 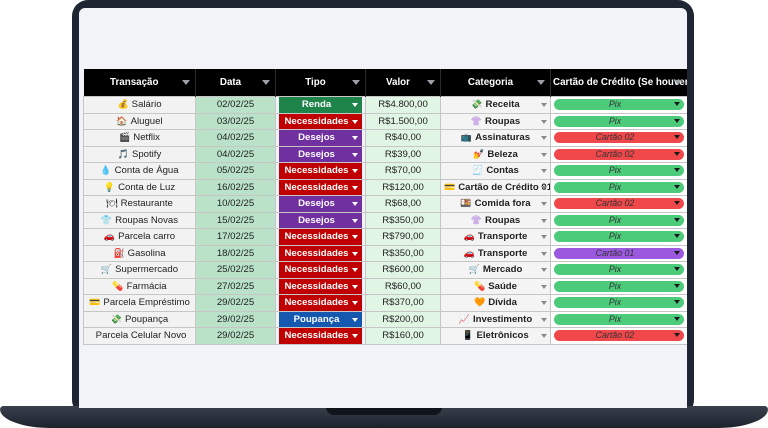 I want to click on categoria-cell: 📈 Investimento, so click(x=495, y=319).